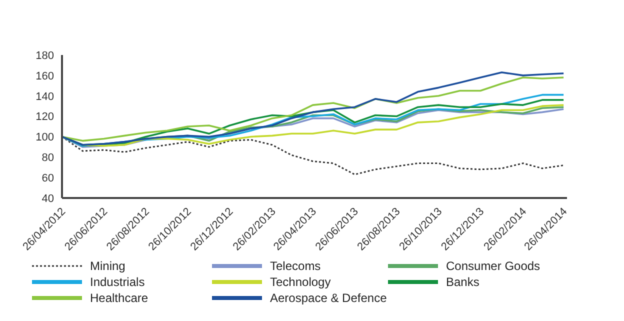 The height and width of the screenshot is (321, 624). Describe the element at coordinates (463, 281) in the screenshot. I see `legend-label: Banks` at that location.